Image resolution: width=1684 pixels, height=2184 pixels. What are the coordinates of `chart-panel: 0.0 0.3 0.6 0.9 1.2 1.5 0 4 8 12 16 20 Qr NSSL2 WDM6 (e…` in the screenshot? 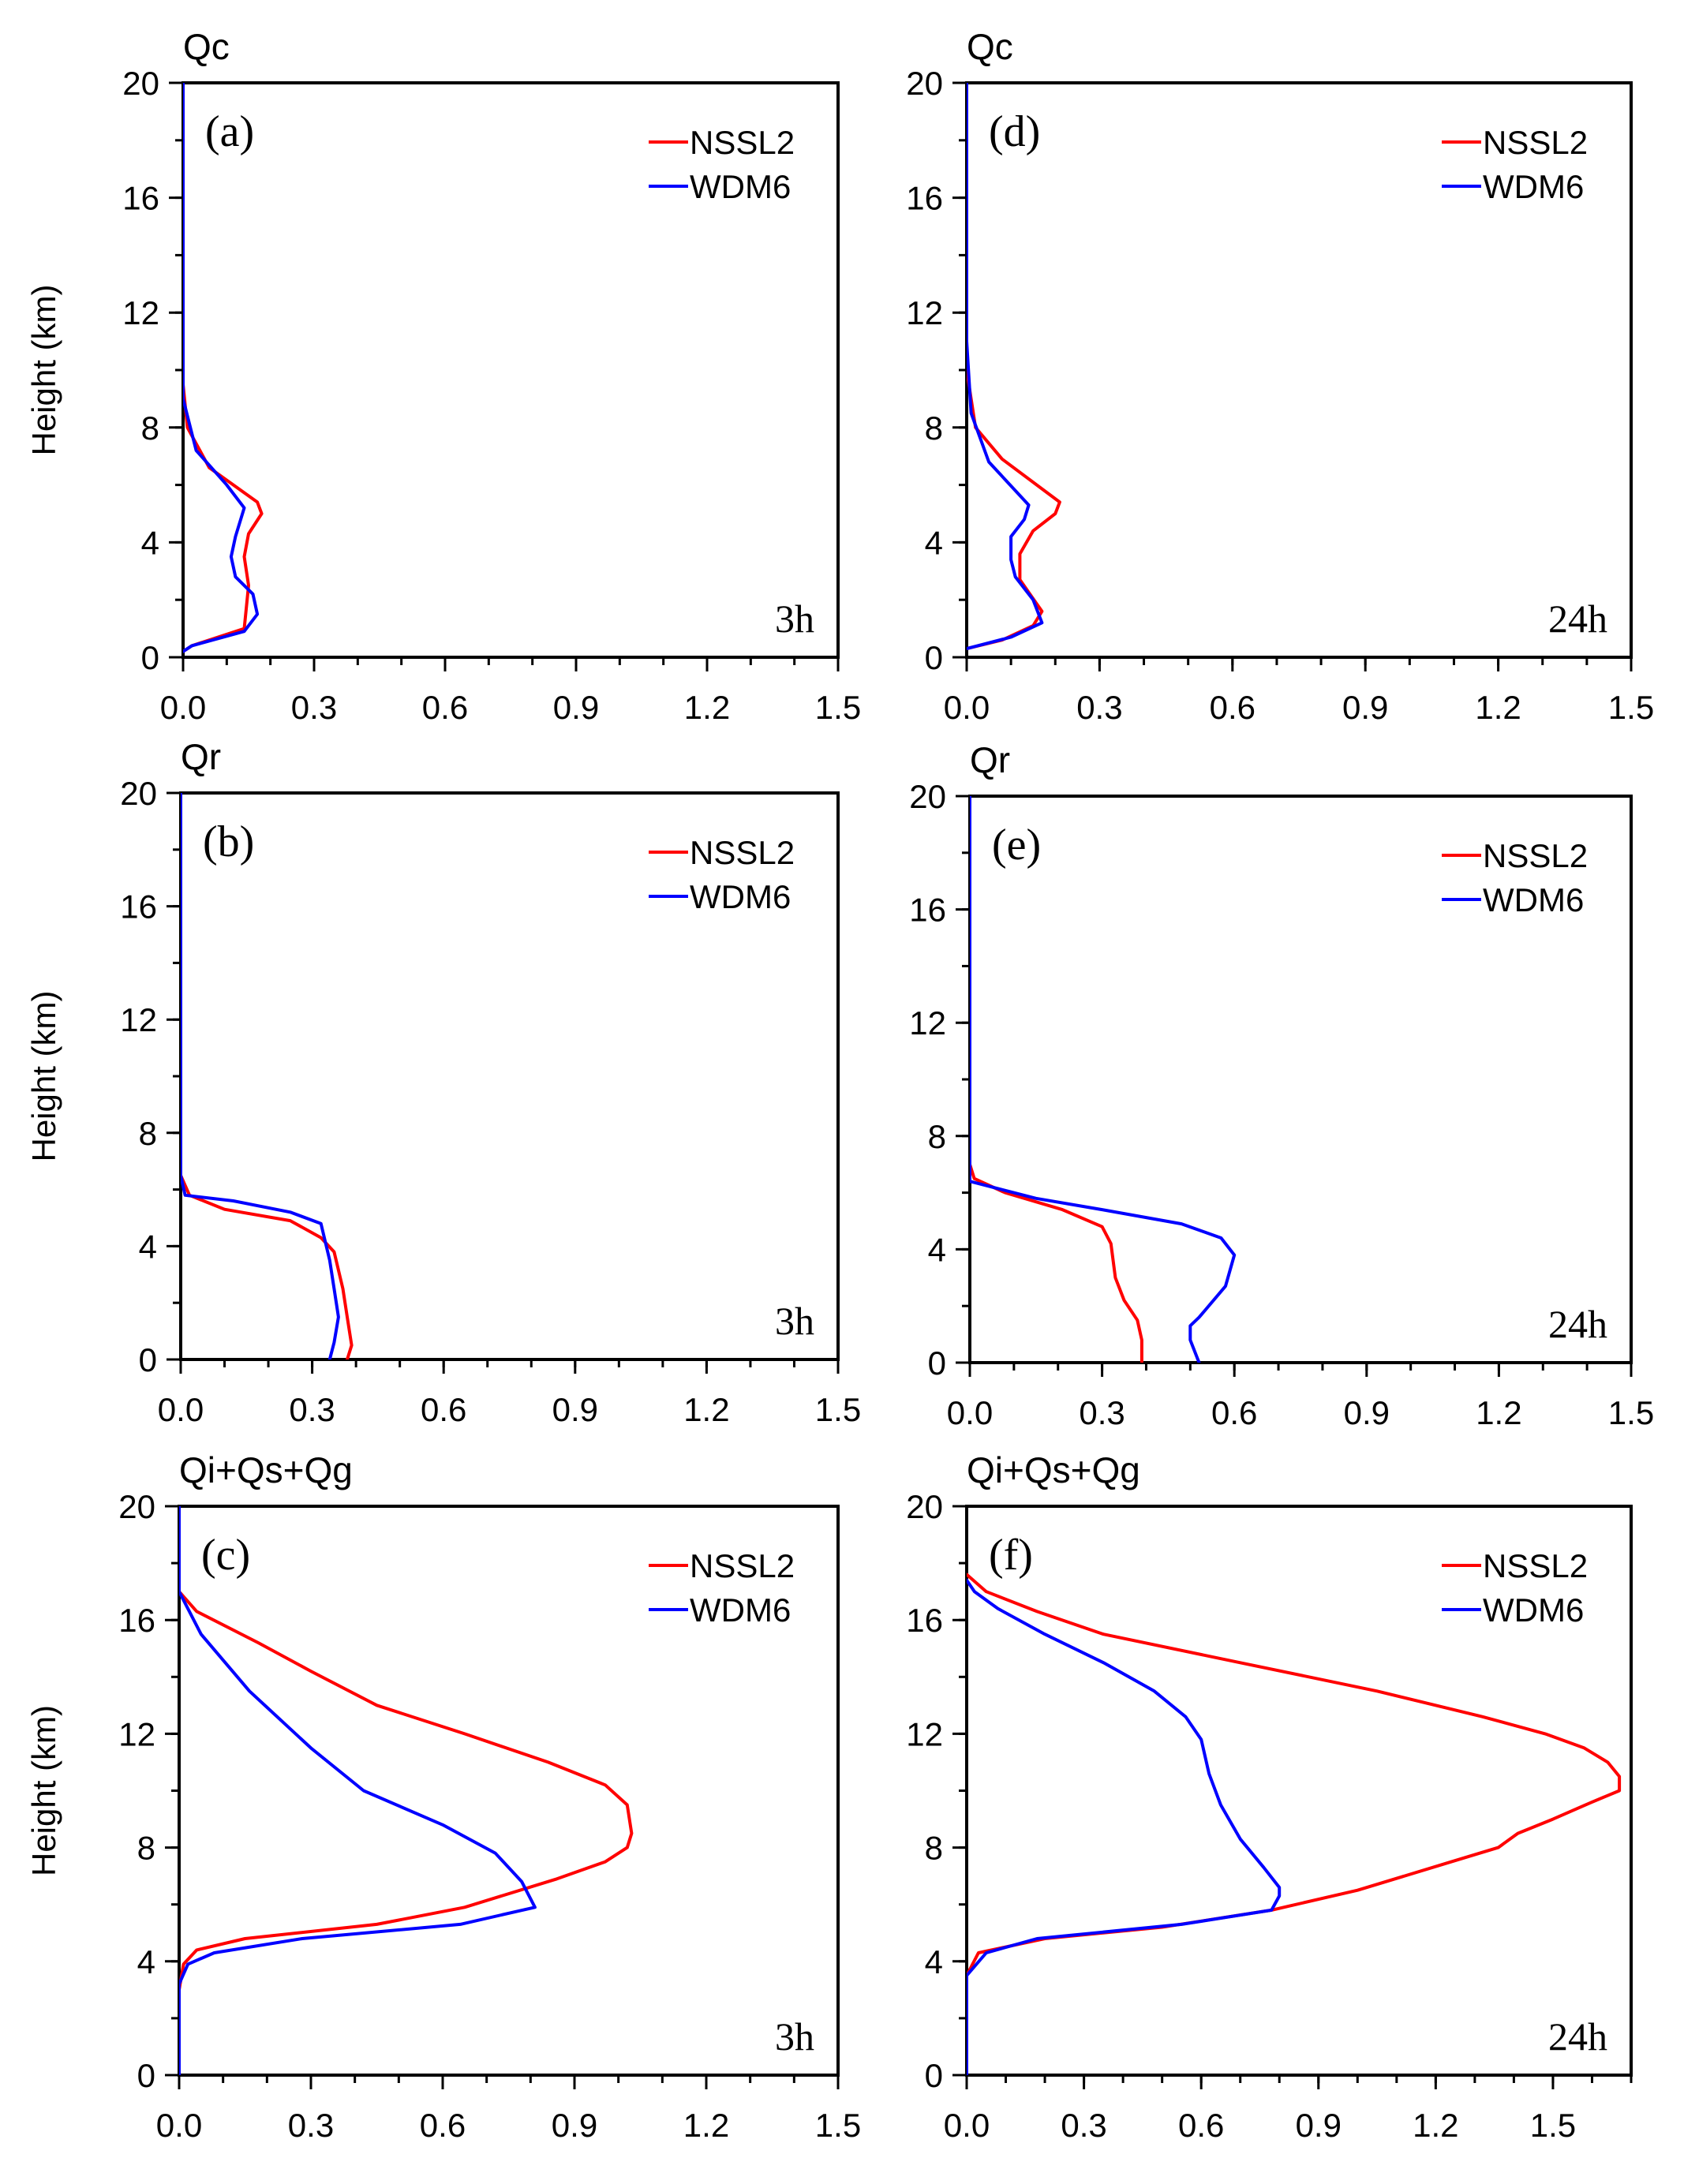 It's located at (1281, 1085).